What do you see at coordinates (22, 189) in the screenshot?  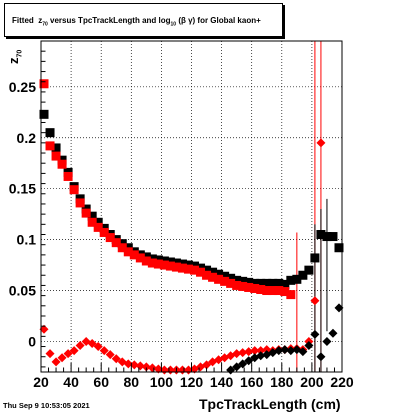 I see `y-tick-label: 0.15` at bounding box center [22, 189].